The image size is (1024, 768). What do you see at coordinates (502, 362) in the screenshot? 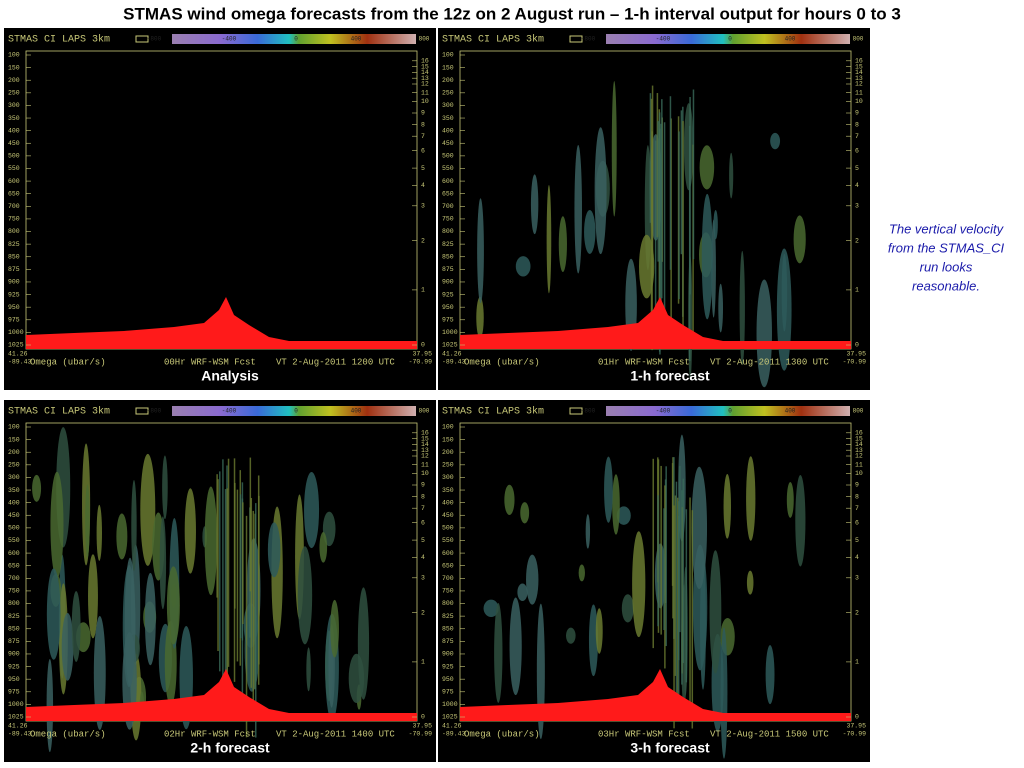
I see `quantity-label: Omega (ubar/s)` at bounding box center [502, 362].